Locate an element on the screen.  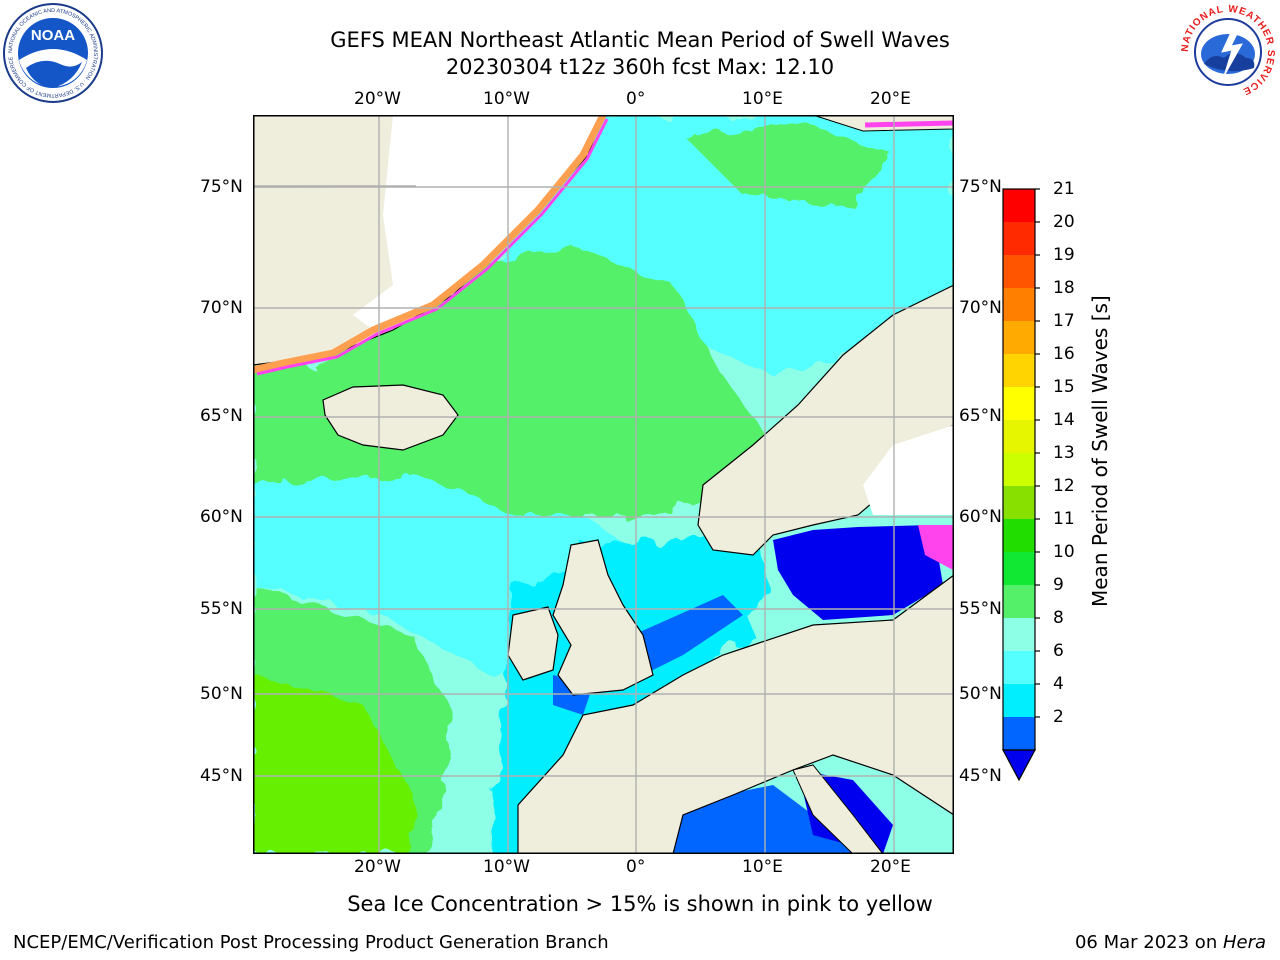
gulf-of-bothnia-ice is located at coordinates (908, 470).